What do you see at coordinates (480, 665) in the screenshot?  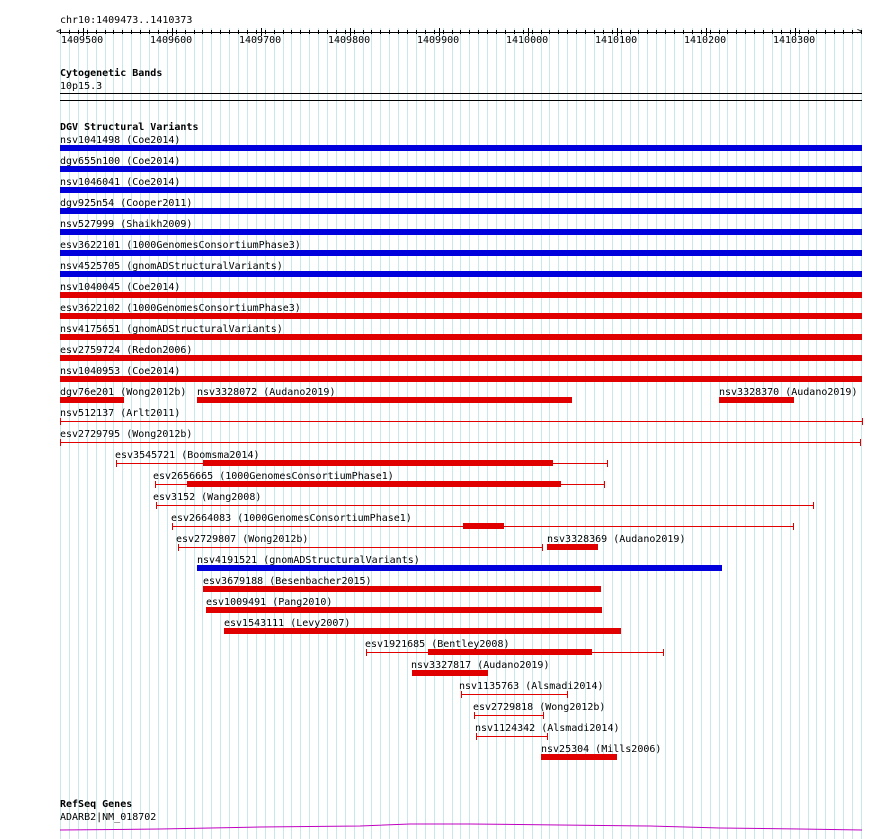 I see `variant-label: nsv3327817 (Audano2019)` at bounding box center [480, 665].